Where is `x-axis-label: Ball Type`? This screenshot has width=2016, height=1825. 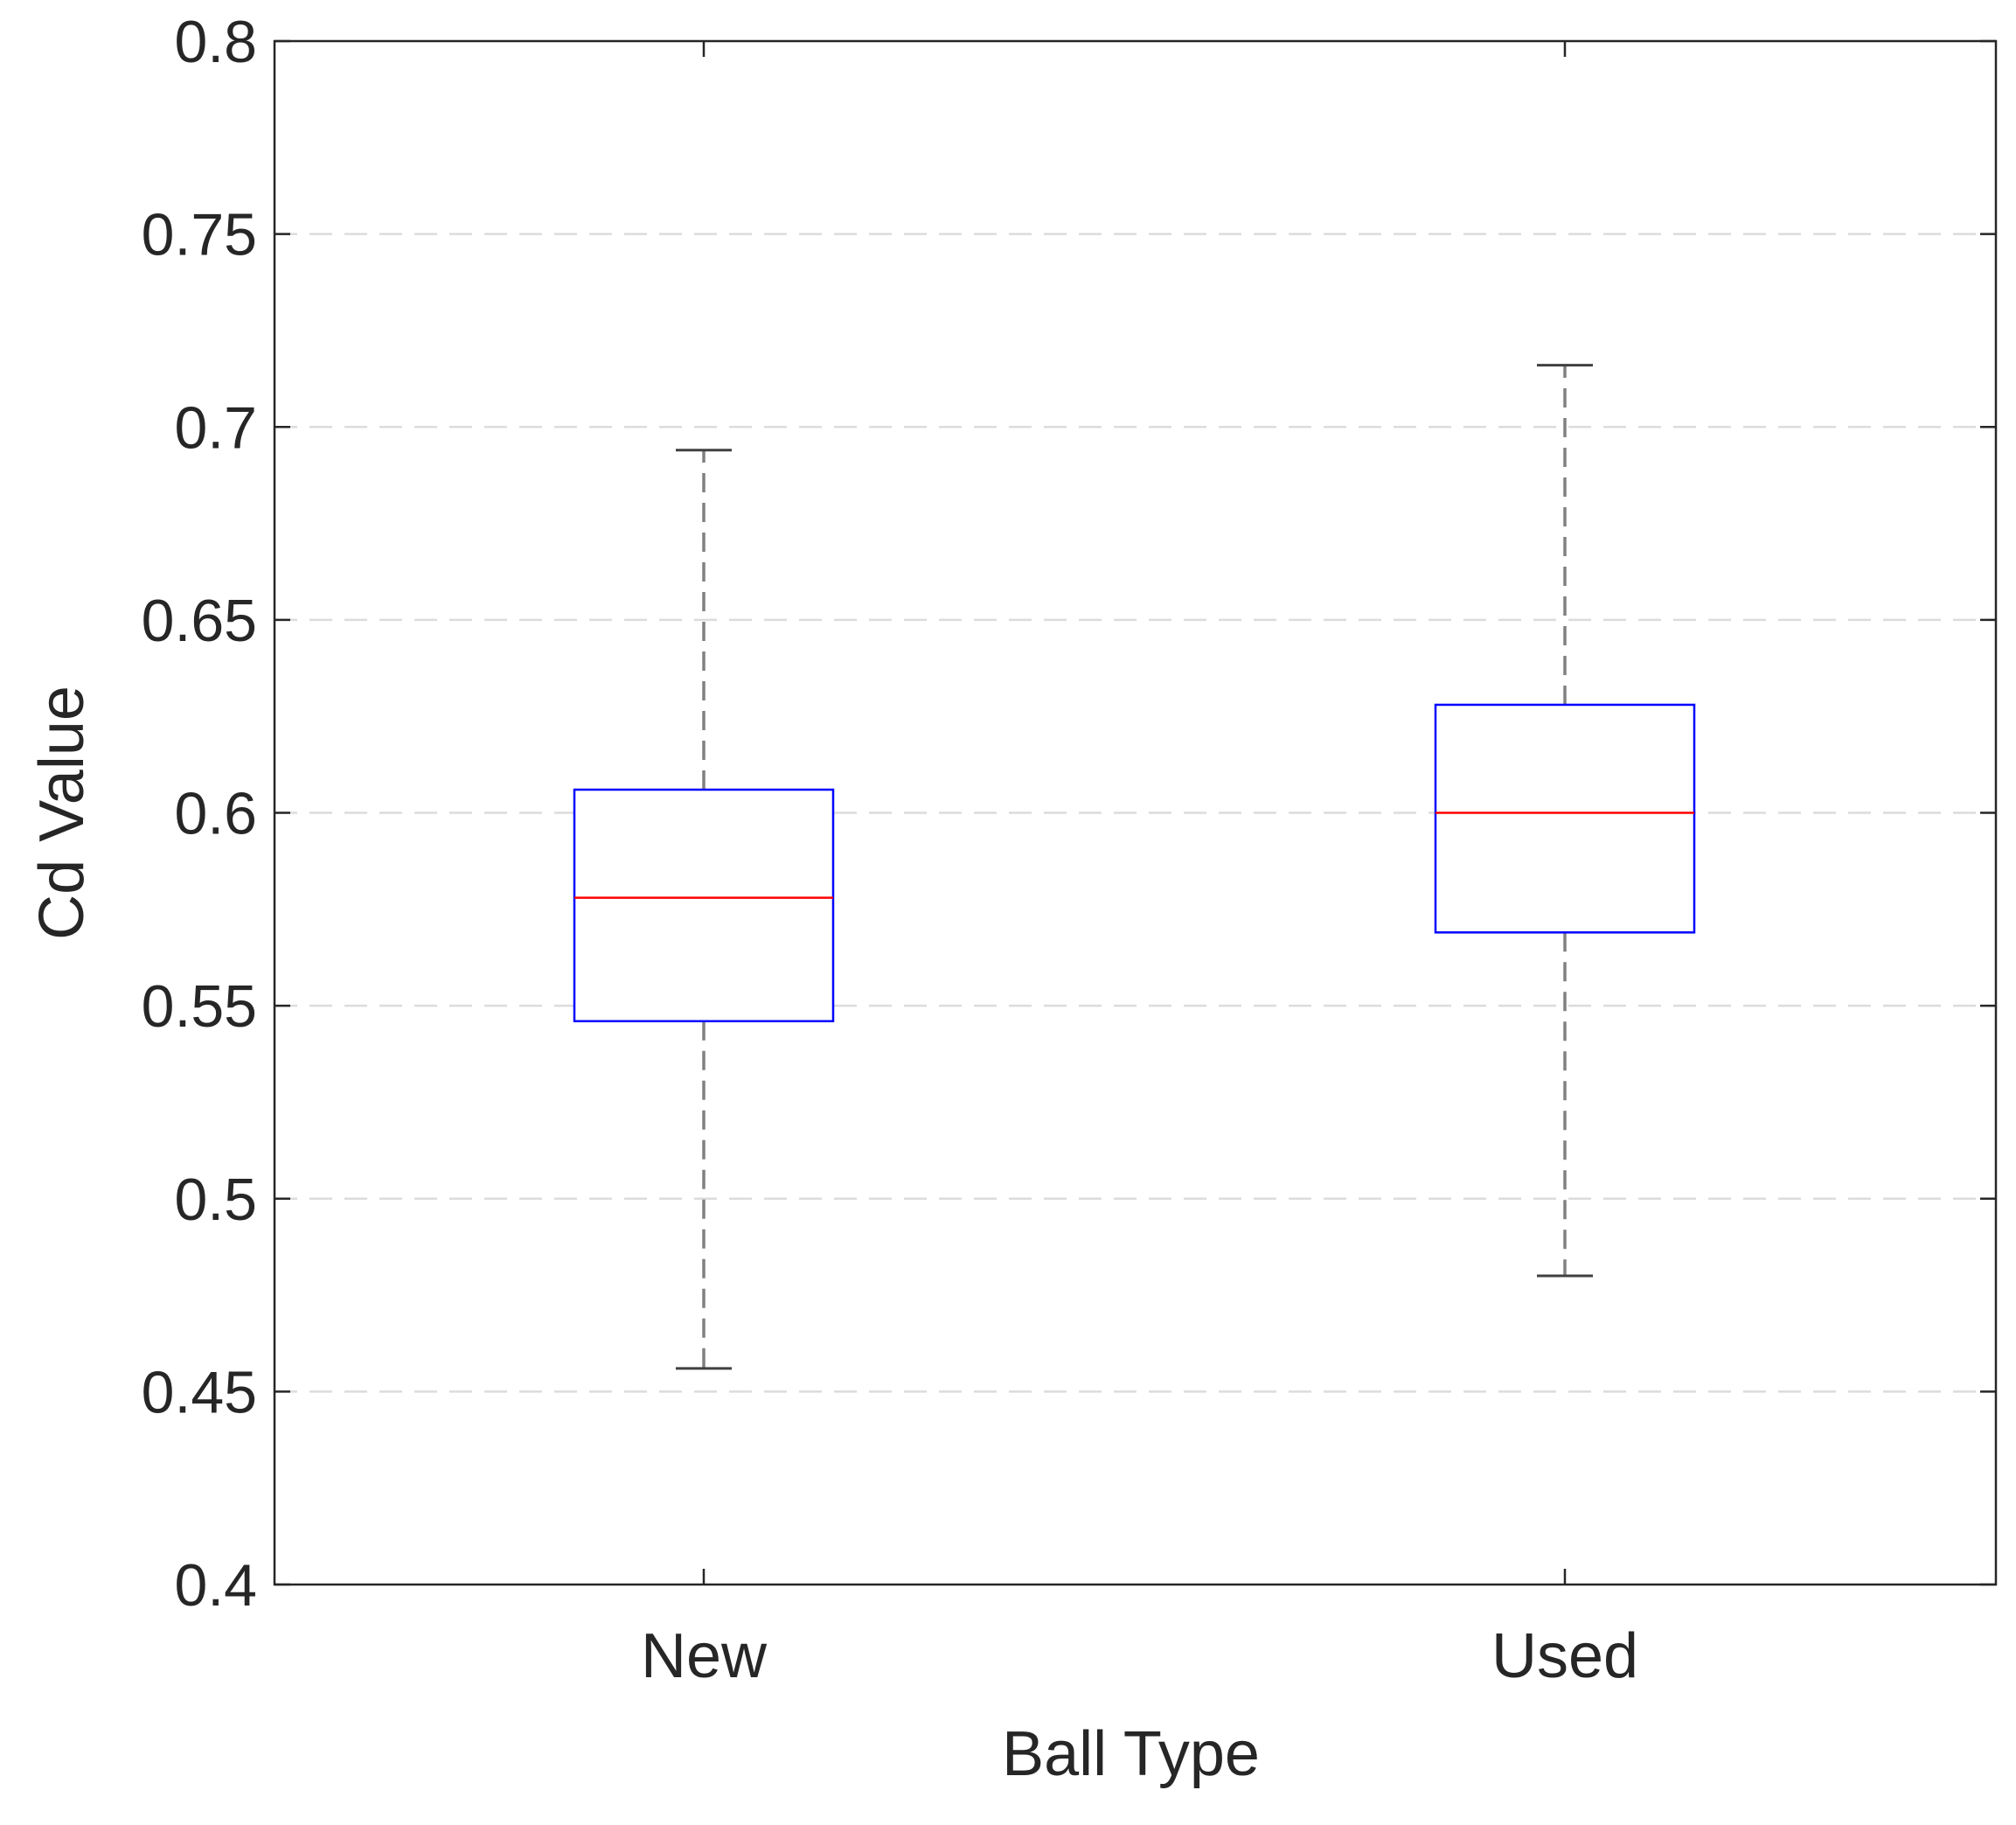 x-axis-label: Ball Type is located at coordinates (1131, 1754).